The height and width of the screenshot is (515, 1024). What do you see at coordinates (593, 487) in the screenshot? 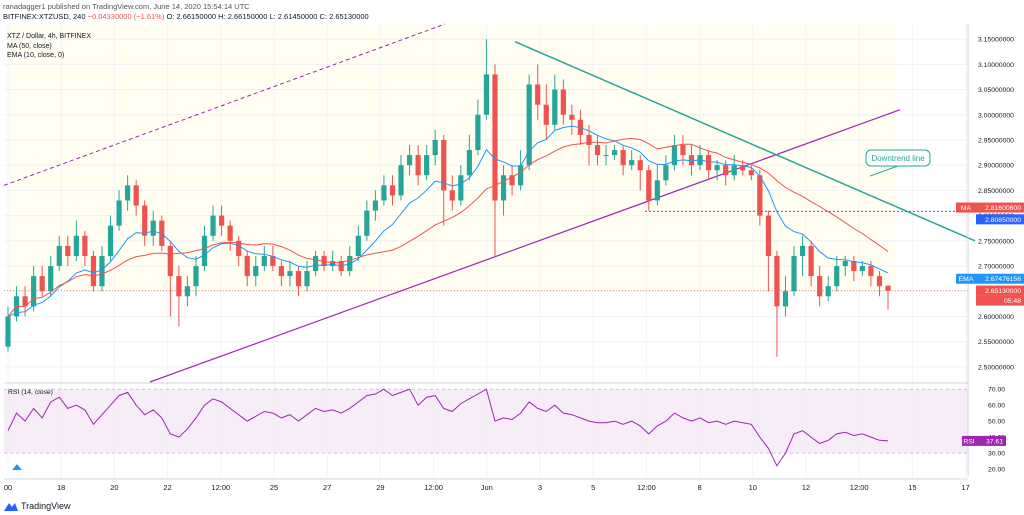
I see `time-tick-label: 5` at bounding box center [593, 487].